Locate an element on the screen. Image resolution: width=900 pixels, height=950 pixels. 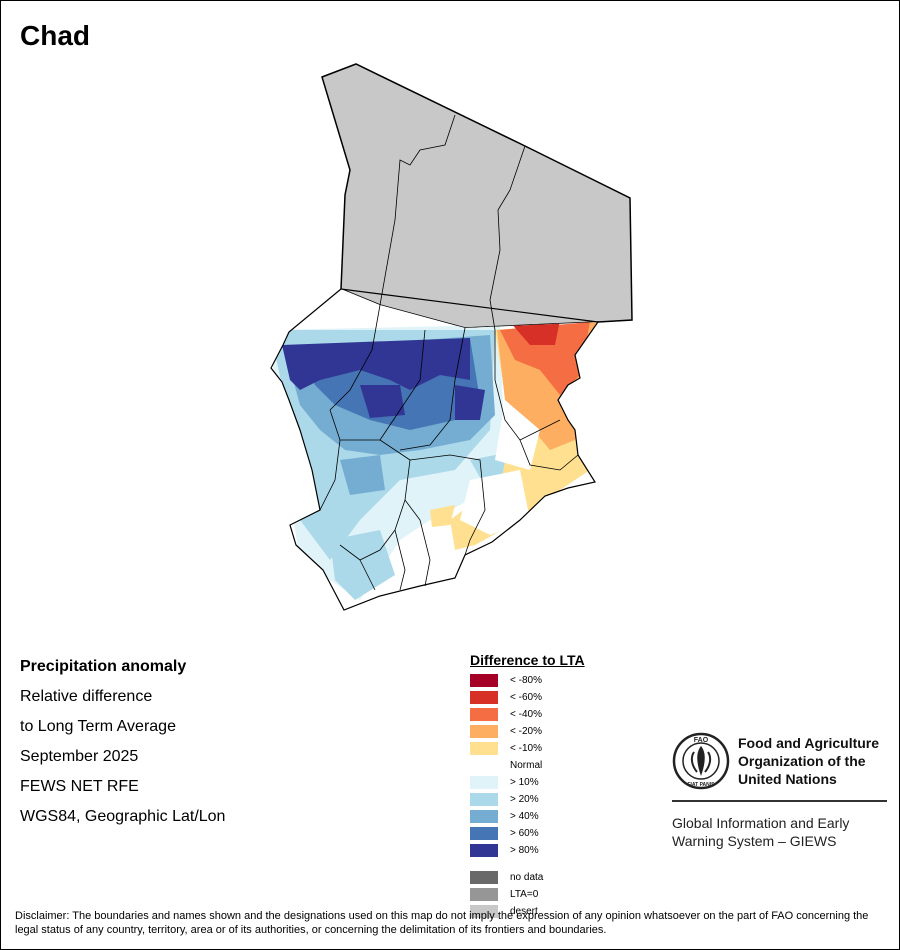
fao-name-line: Organization of the is located at coordinates (802, 761).